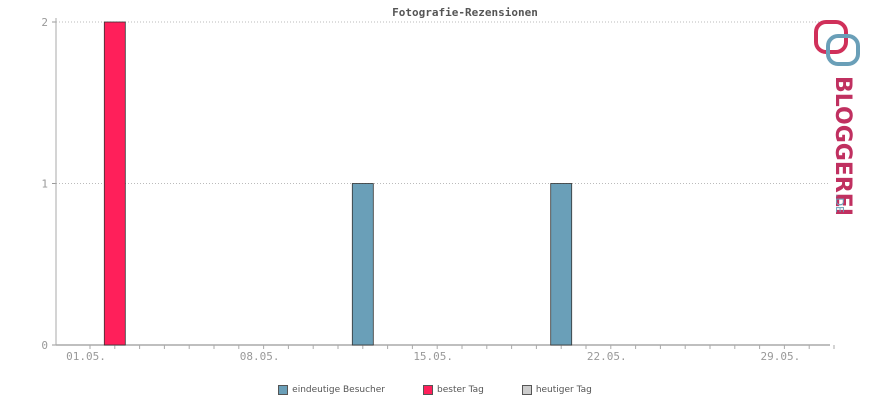  I want to click on y-tick-labels: 0 1 2, so click(44, 184).